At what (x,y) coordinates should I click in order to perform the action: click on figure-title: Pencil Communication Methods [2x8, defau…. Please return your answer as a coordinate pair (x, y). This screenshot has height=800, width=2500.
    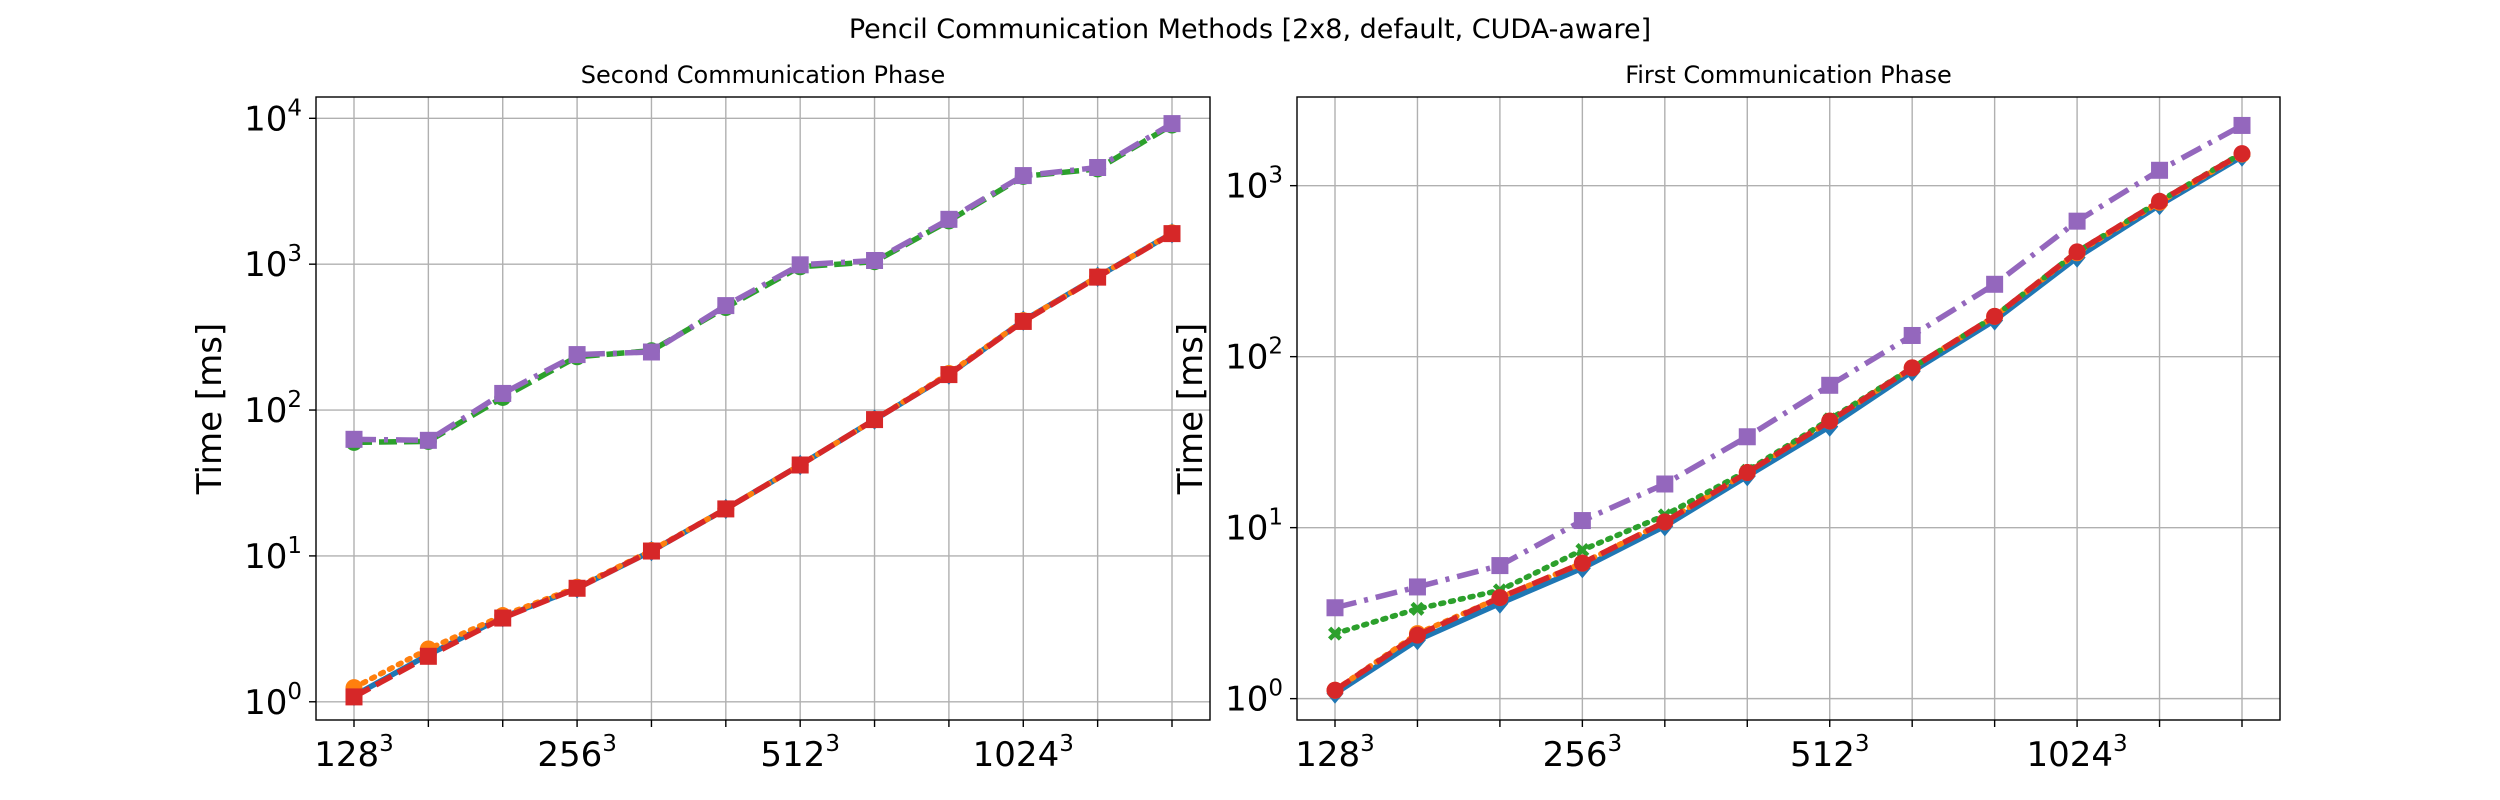
    Looking at the image, I should click on (1250, 29).